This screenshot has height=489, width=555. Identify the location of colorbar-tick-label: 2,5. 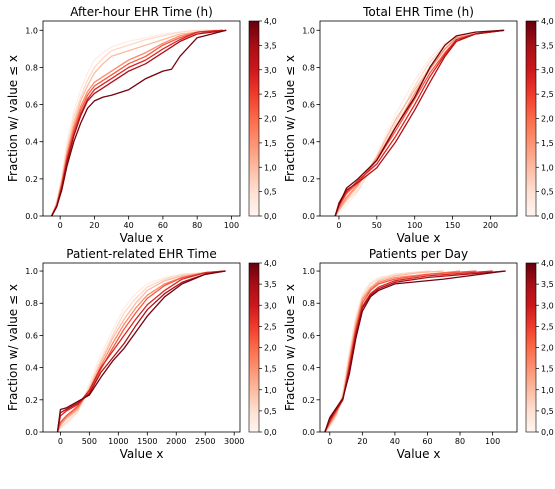
(270, 94).